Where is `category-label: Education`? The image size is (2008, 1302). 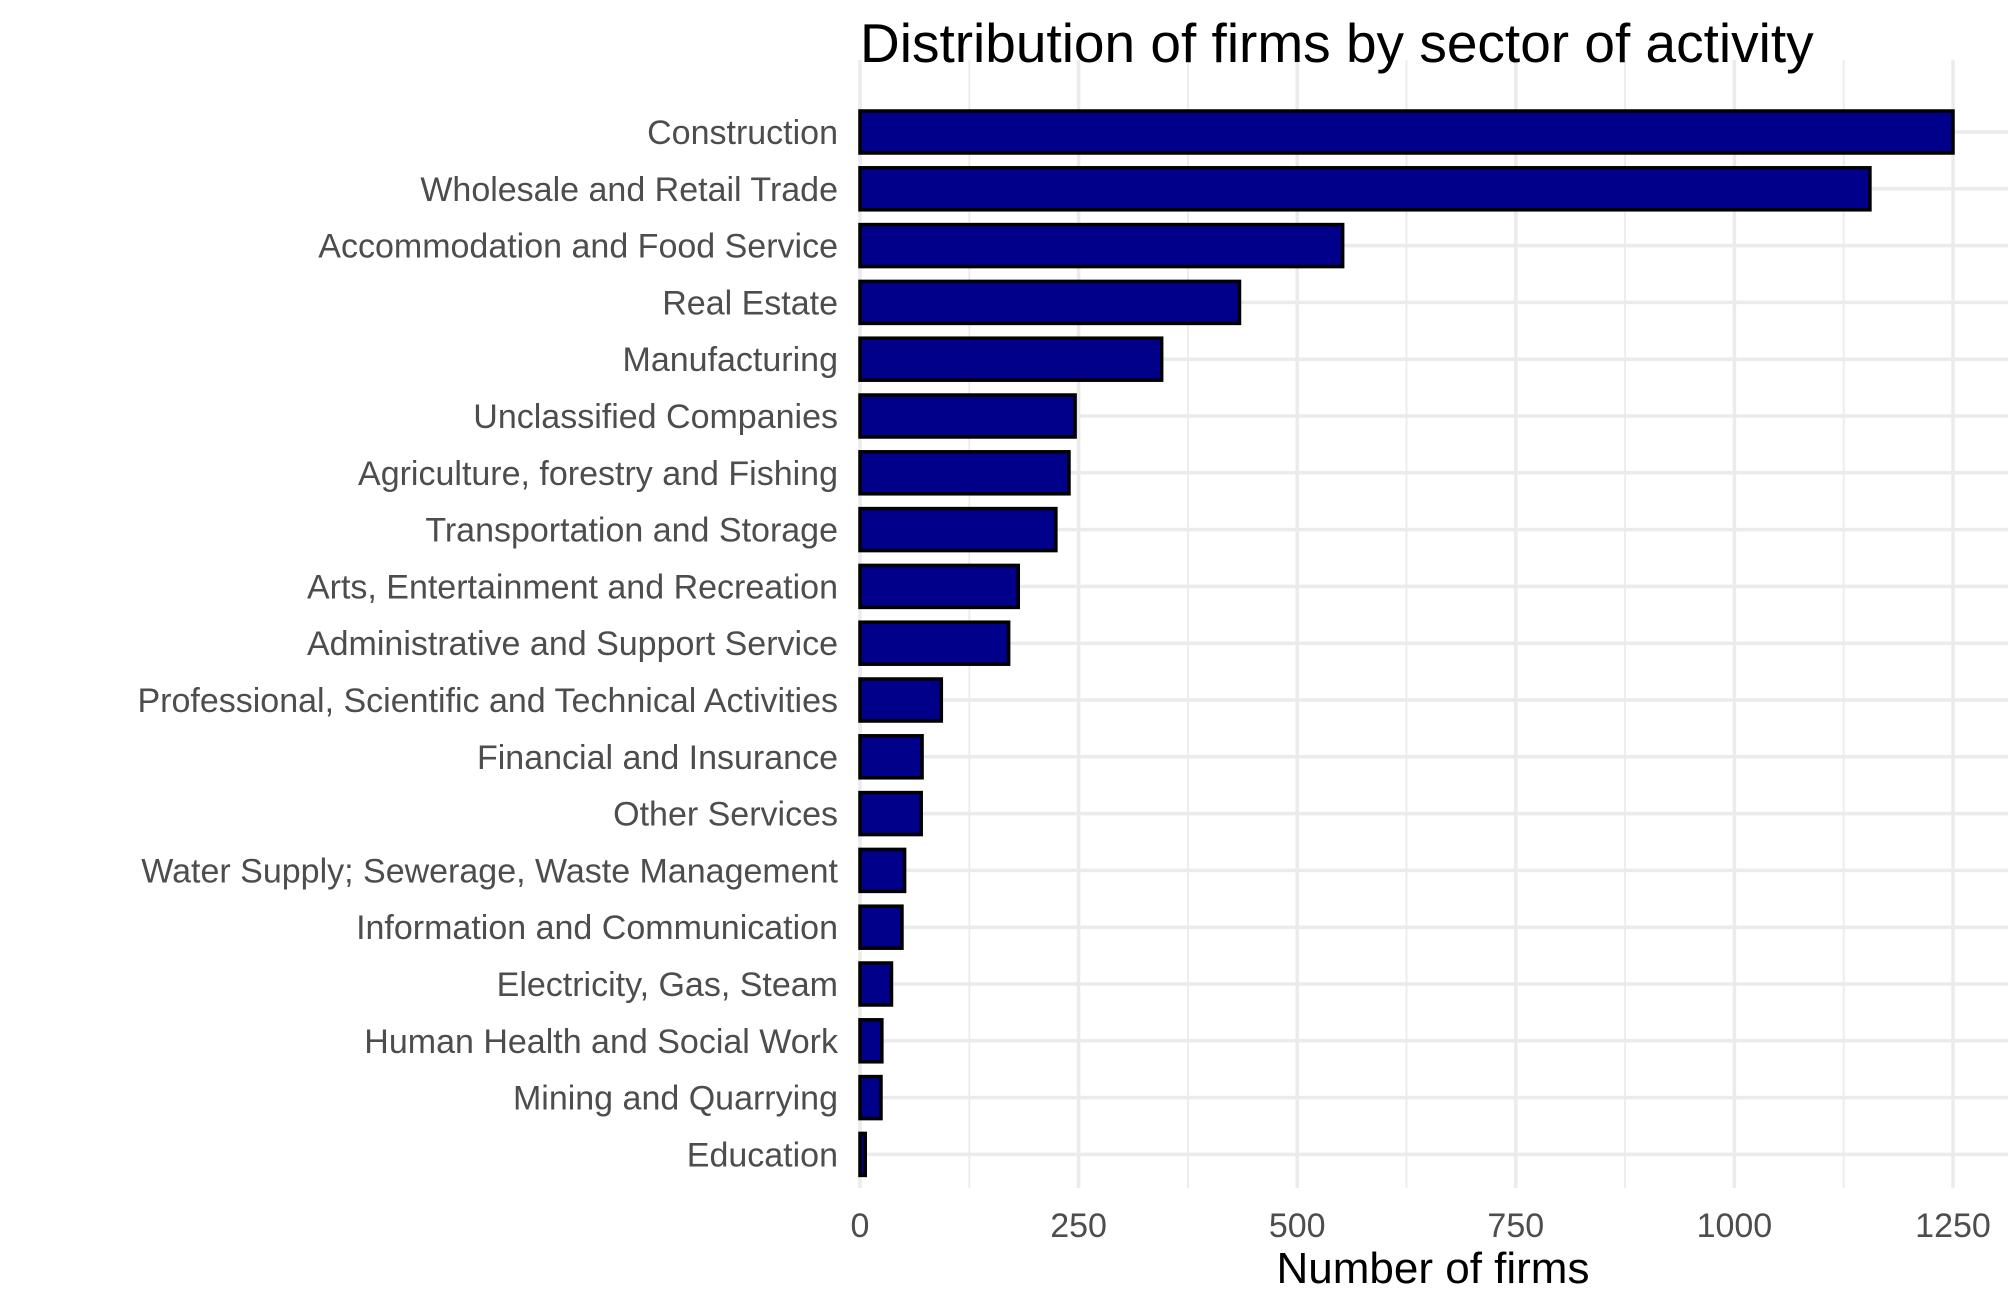 category-label: Education is located at coordinates (762, 1155).